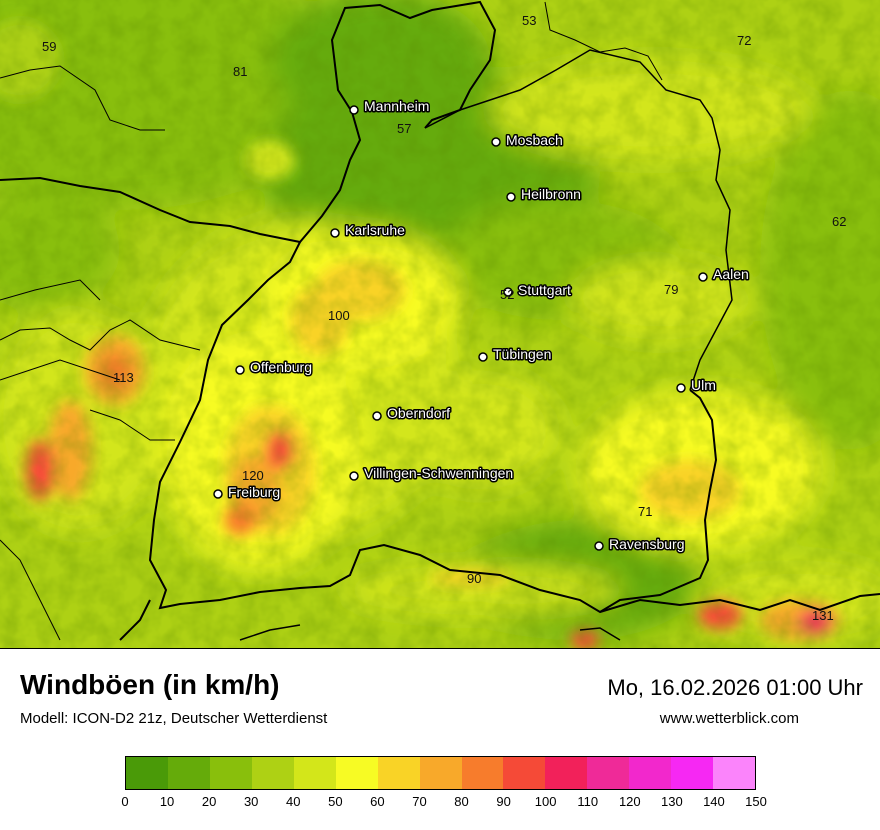 The height and width of the screenshot is (830, 880). What do you see at coordinates (404, 128) in the screenshot?
I see `value-label: 57` at bounding box center [404, 128].